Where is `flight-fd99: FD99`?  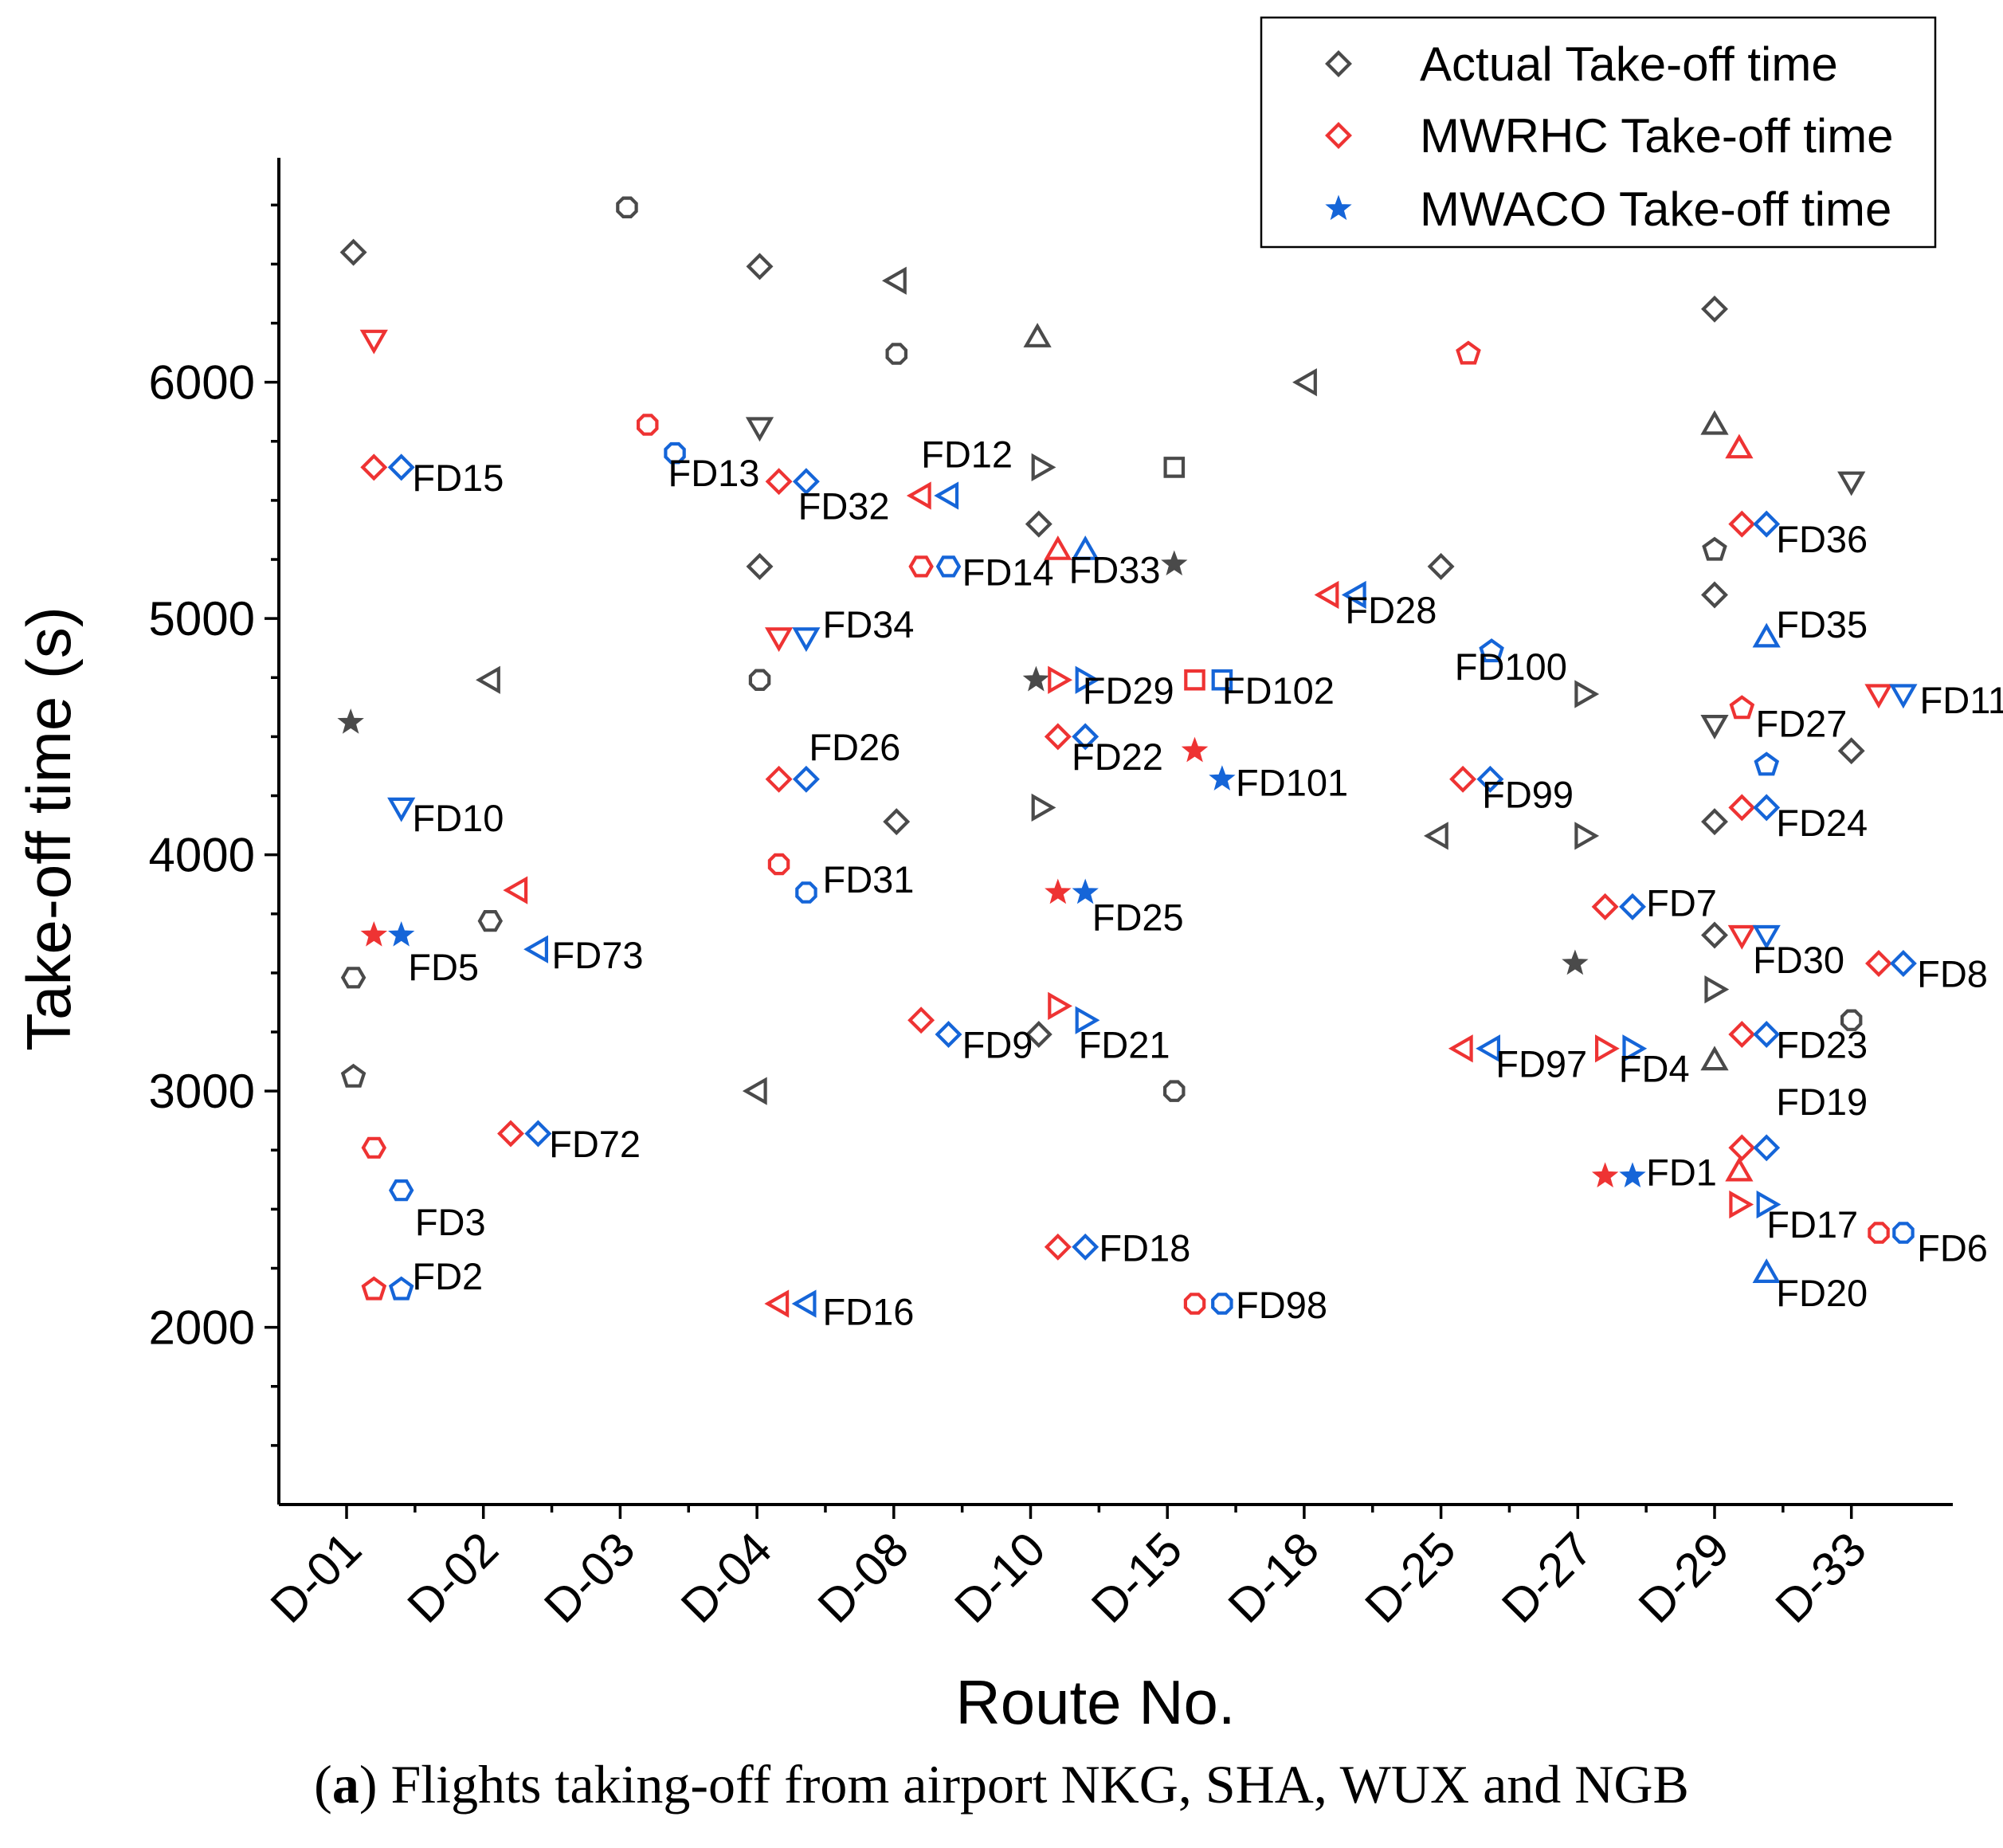
flight-fd99: FD99 is located at coordinates (1511, 790).